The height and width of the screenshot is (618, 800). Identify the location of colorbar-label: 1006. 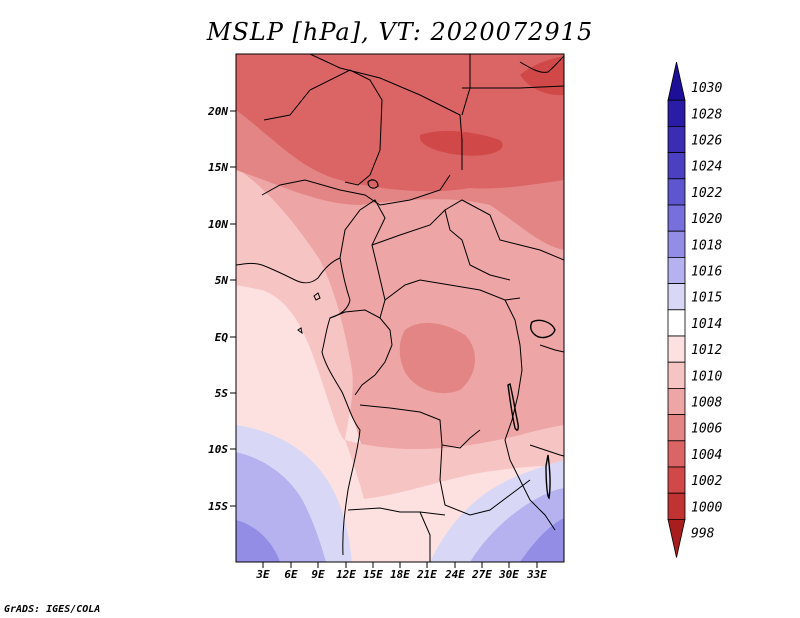
(706, 429).